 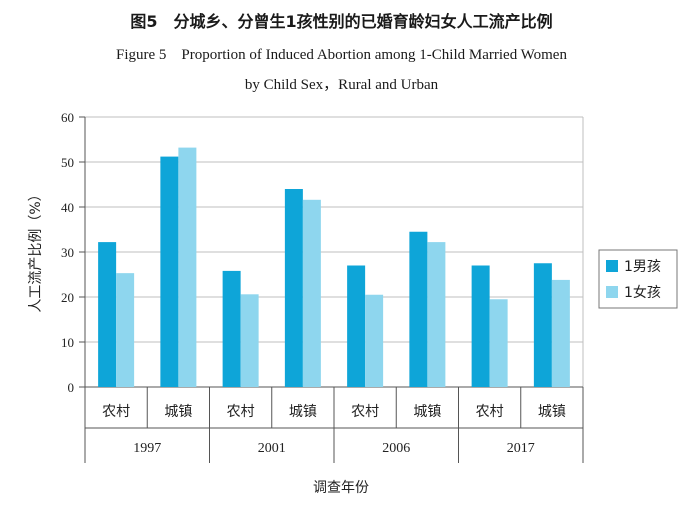 What do you see at coordinates (642, 267) in the screenshot?
I see `legend-label: 1男孩` at bounding box center [642, 267].